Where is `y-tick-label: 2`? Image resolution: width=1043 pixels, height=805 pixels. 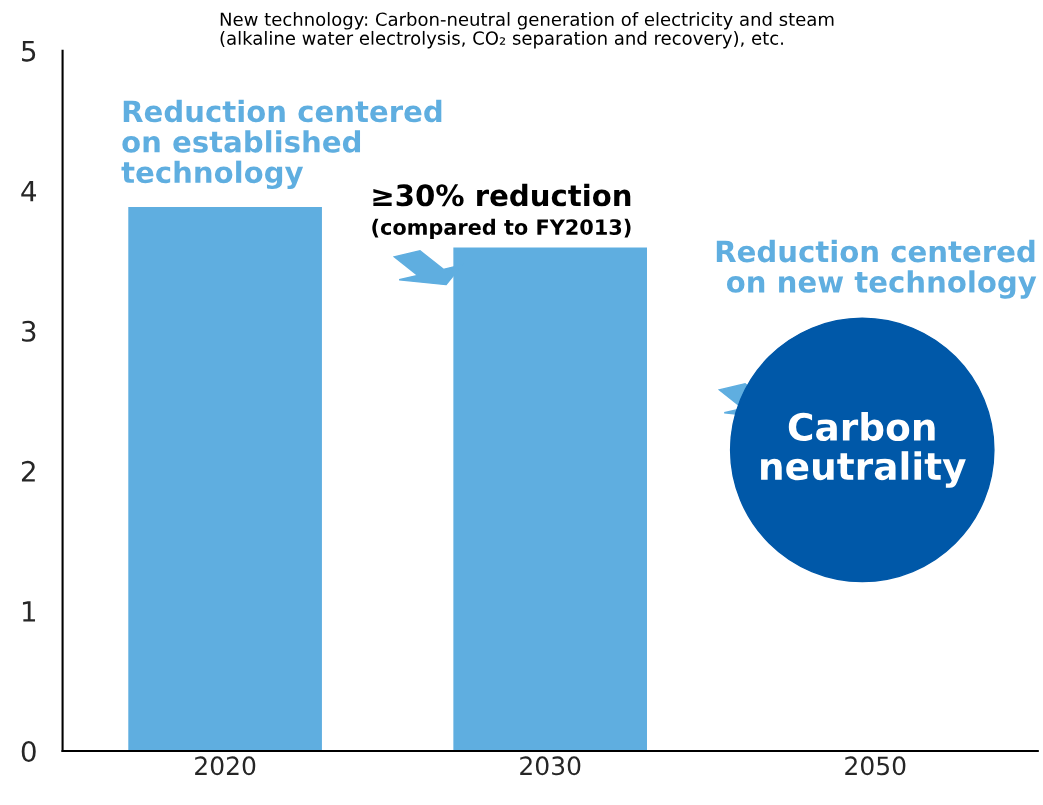 y-tick-label: 2 is located at coordinates (28, 471).